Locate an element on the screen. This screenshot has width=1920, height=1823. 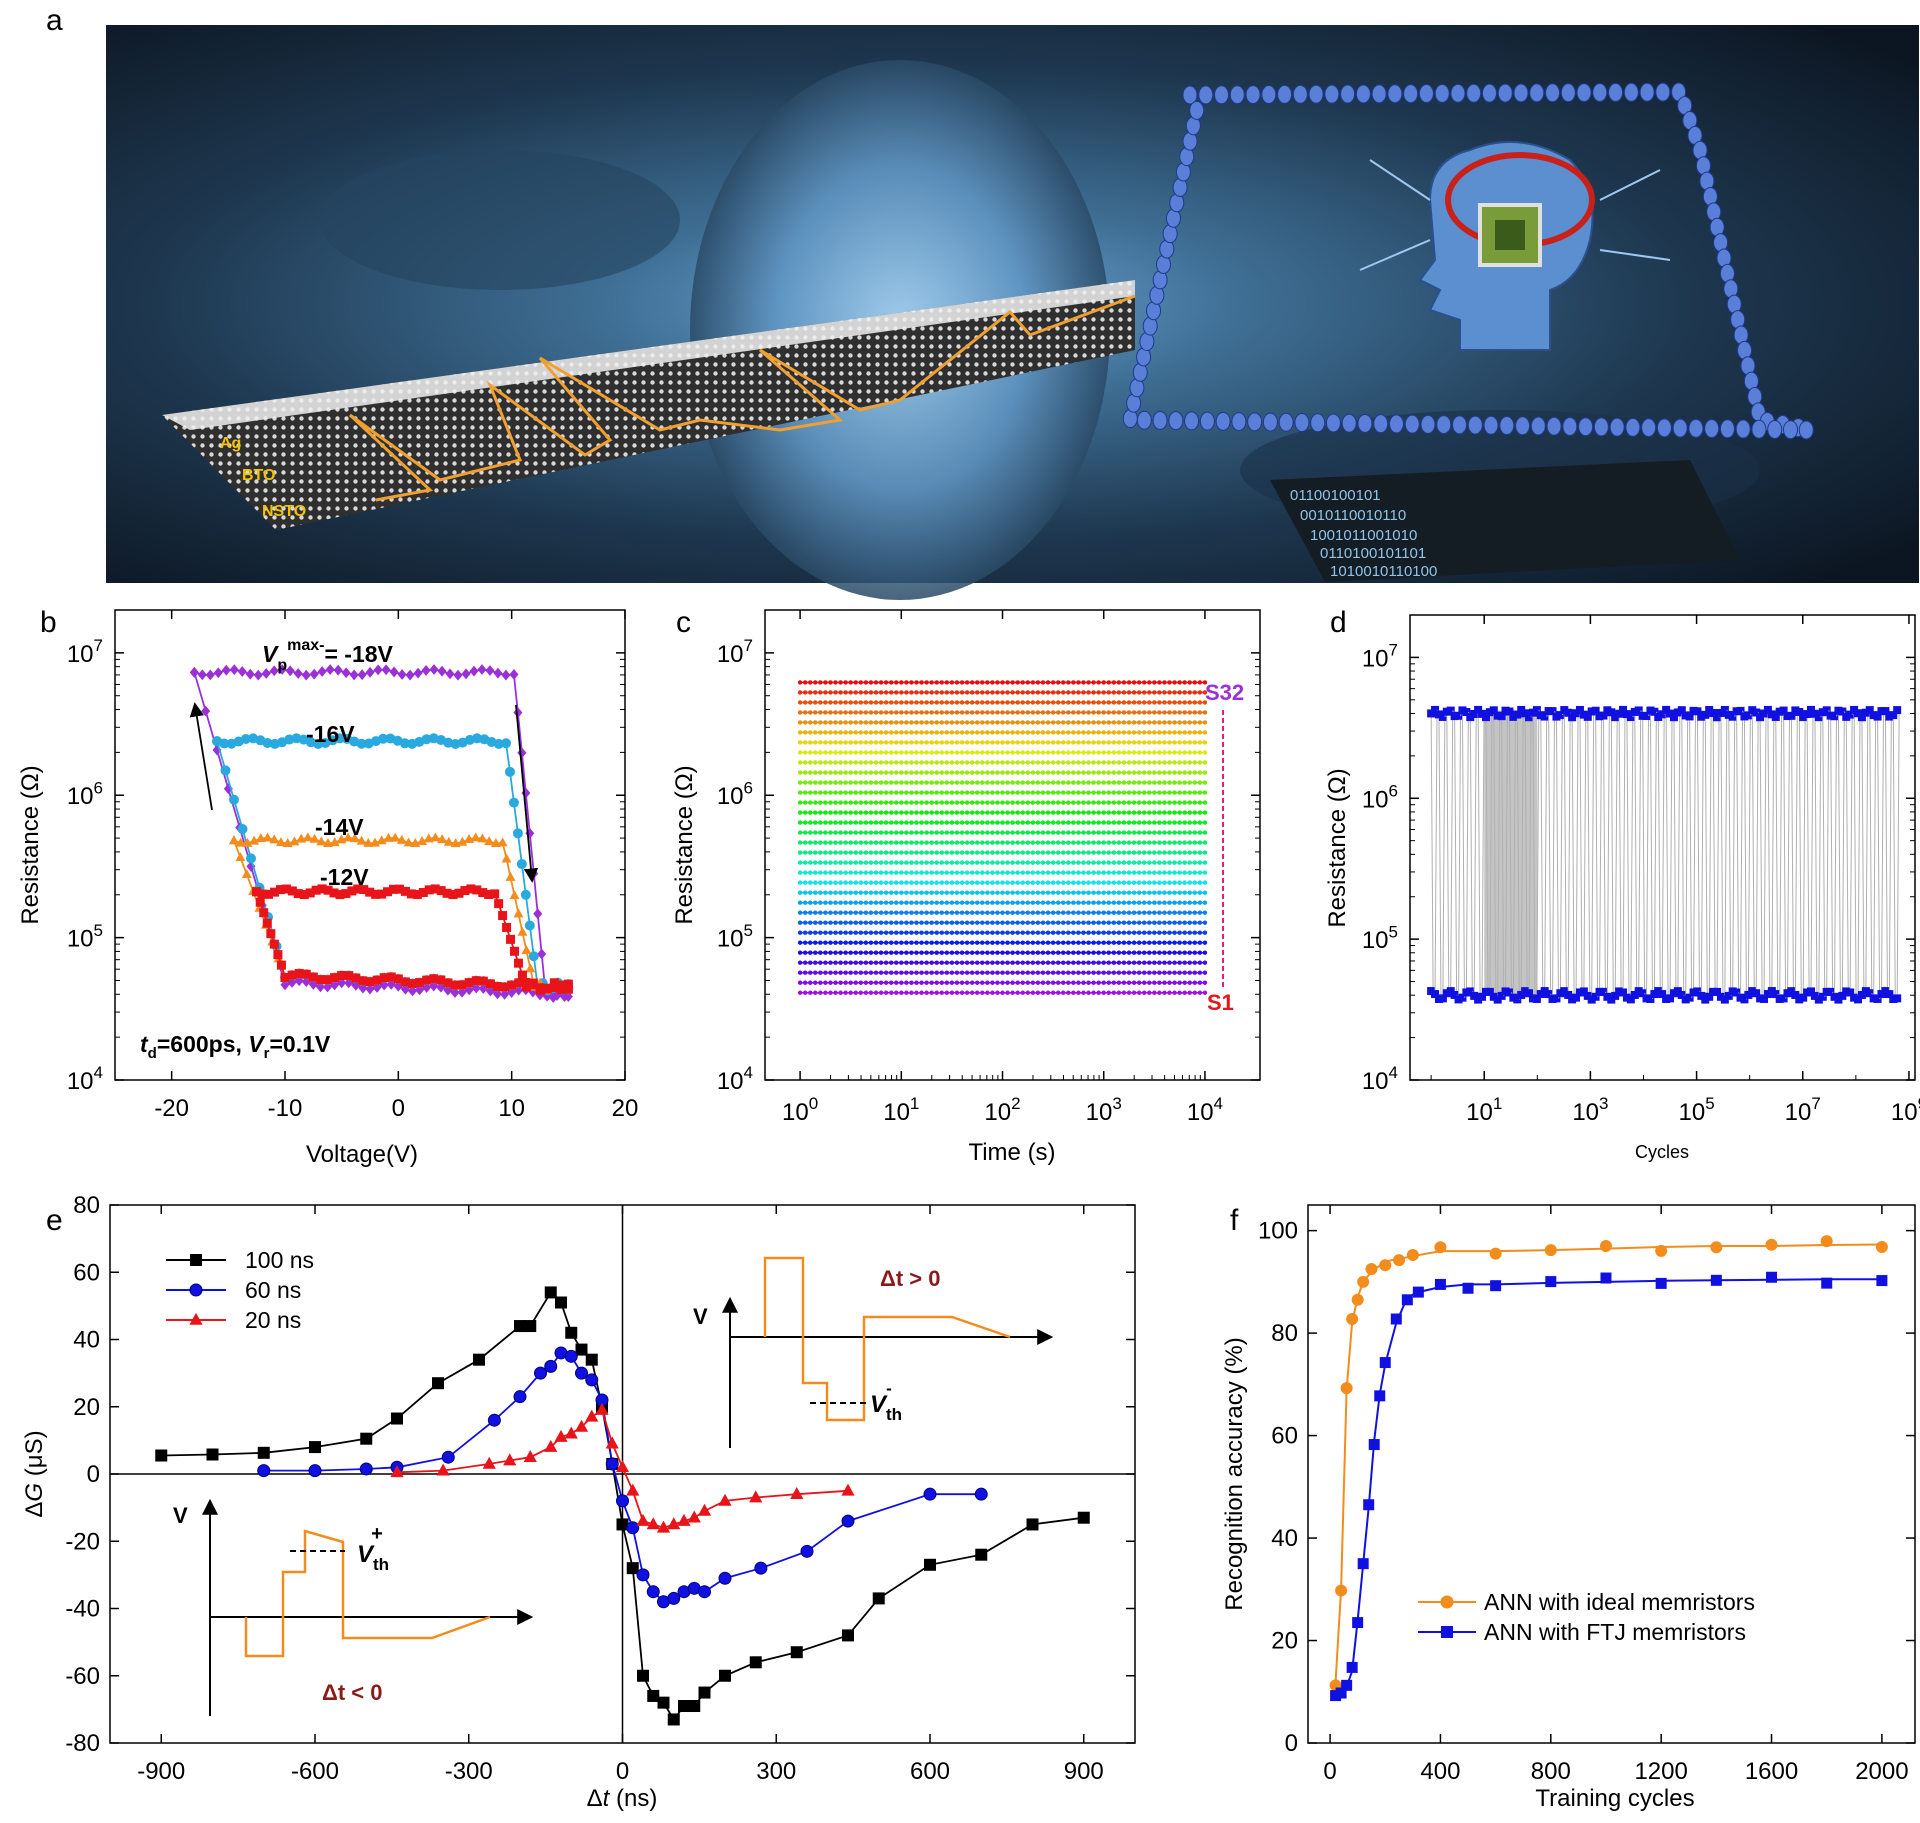
binary-row: 1010010110100 is located at coordinates (1383, 571).